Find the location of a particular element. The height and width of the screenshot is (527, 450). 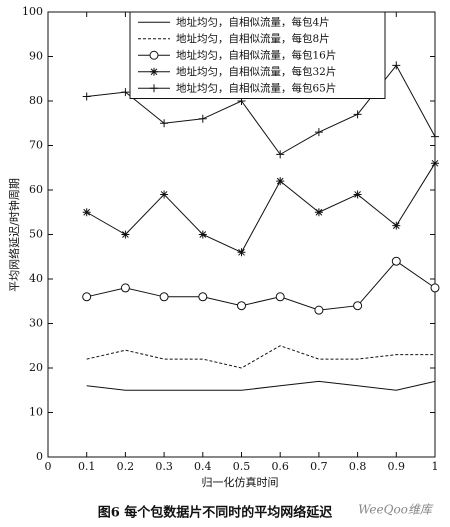

x-tick-label: 0.2 is located at coordinates (126, 466).